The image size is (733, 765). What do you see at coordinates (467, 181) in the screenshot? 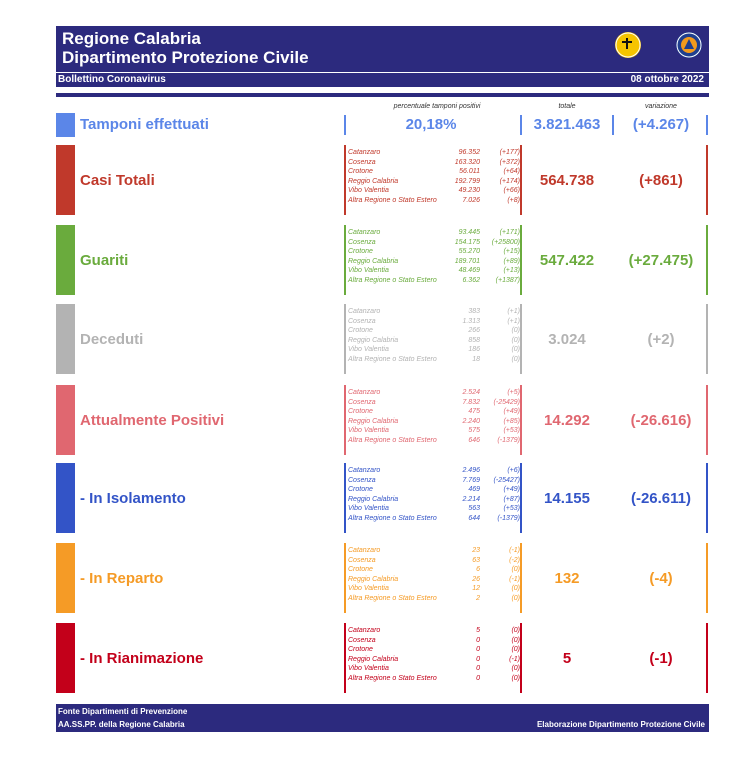
I see `province-value: 192.799` at bounding box center [467, 181].